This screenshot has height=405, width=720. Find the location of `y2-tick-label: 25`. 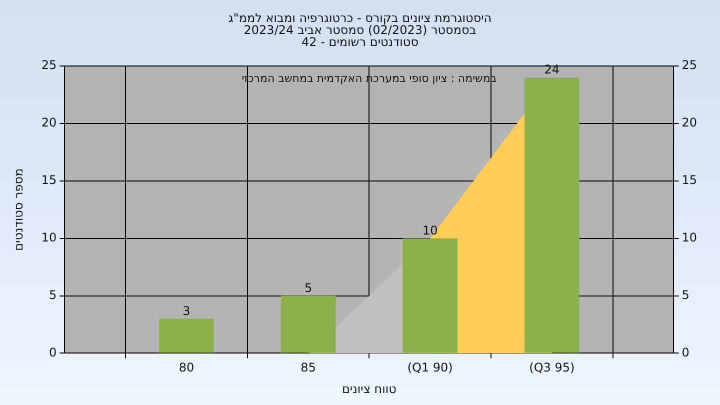

y2-tick-label: 25 is located at coordinates (690, 65).